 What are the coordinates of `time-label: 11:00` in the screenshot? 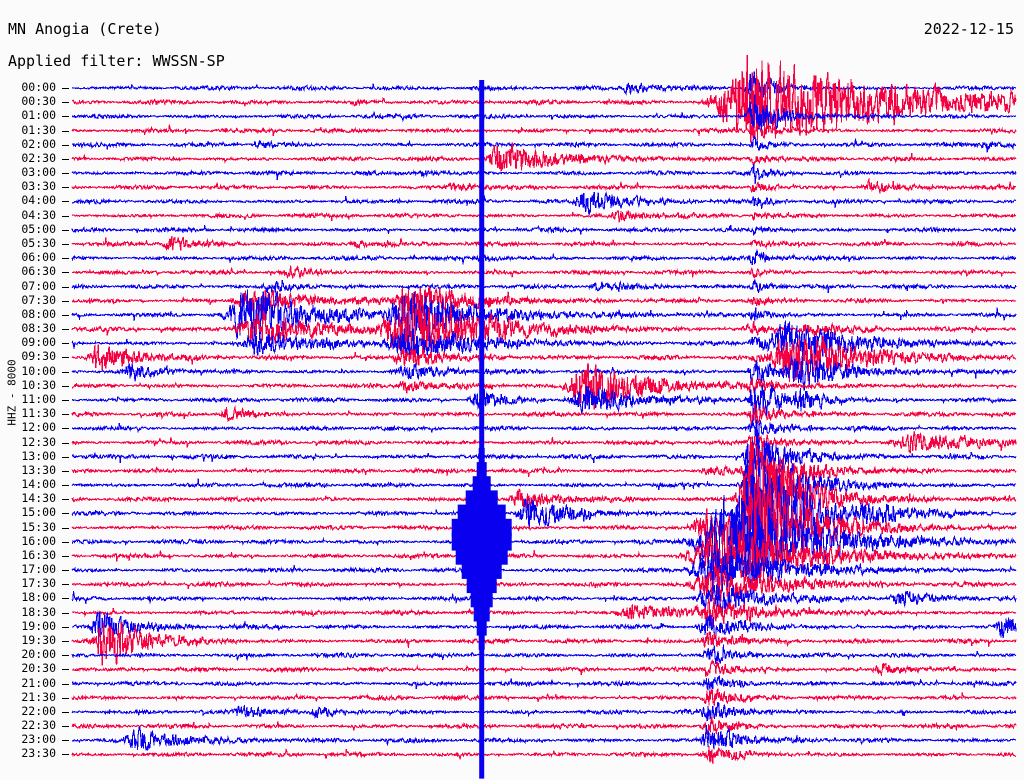 It's located at (38, 398).